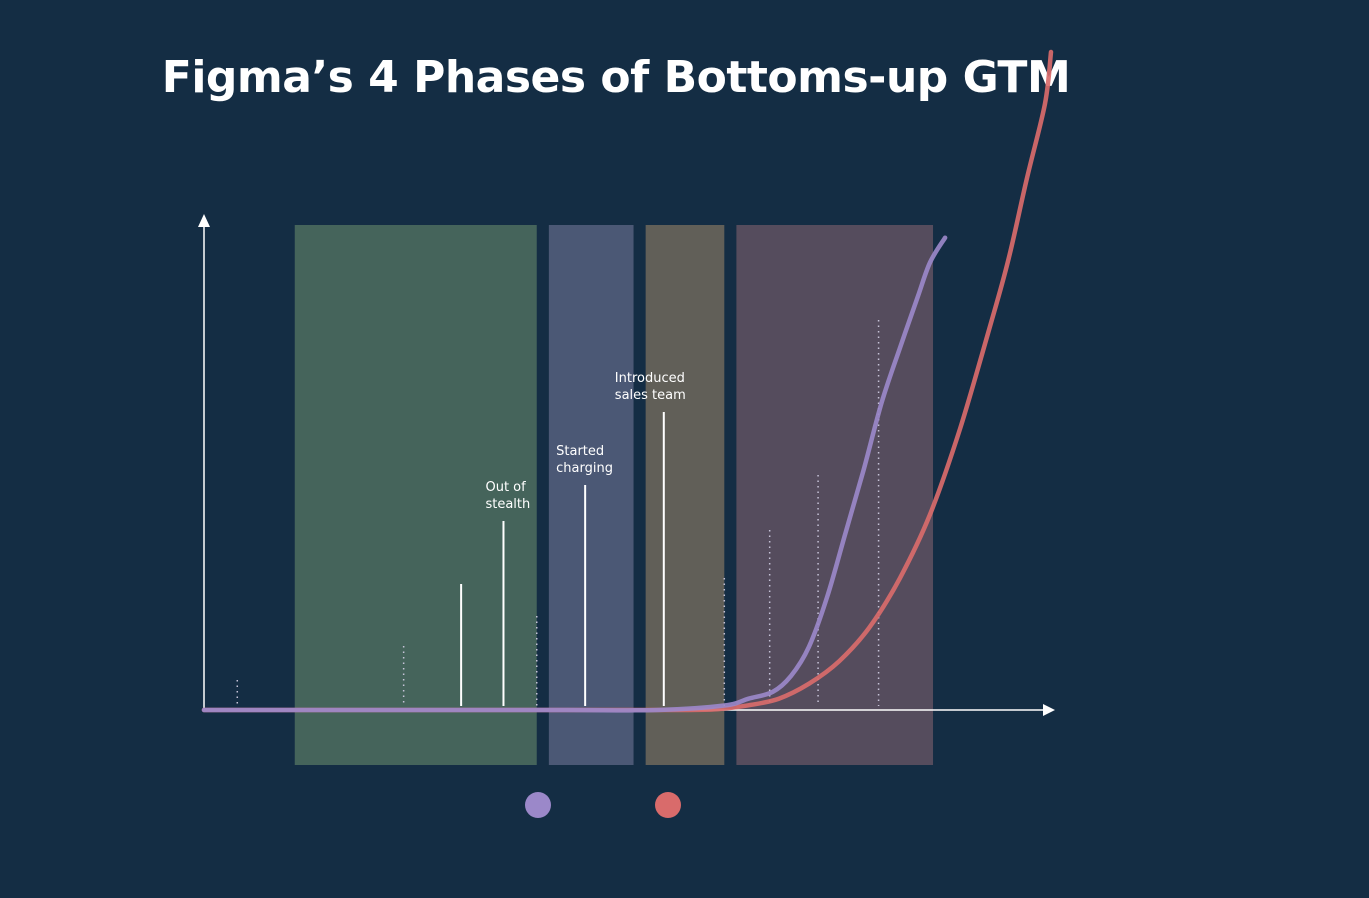 This screenshot has height=898, width=1369. What do you see at coordinates (538, 805) in the screenshot?
I see `legend-swatch-ev` at bounding box center [538, 805].